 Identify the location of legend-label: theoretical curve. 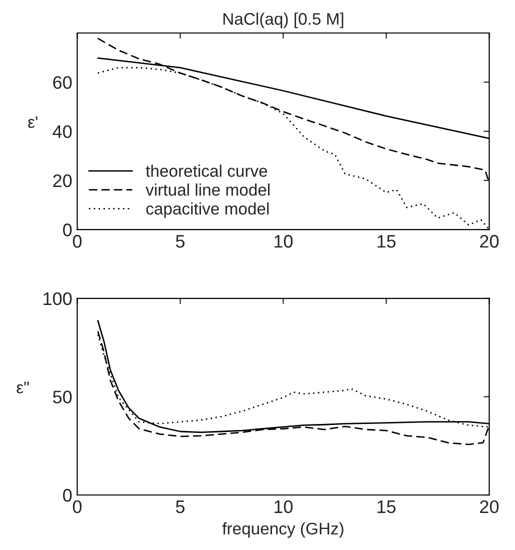
(207, 170).